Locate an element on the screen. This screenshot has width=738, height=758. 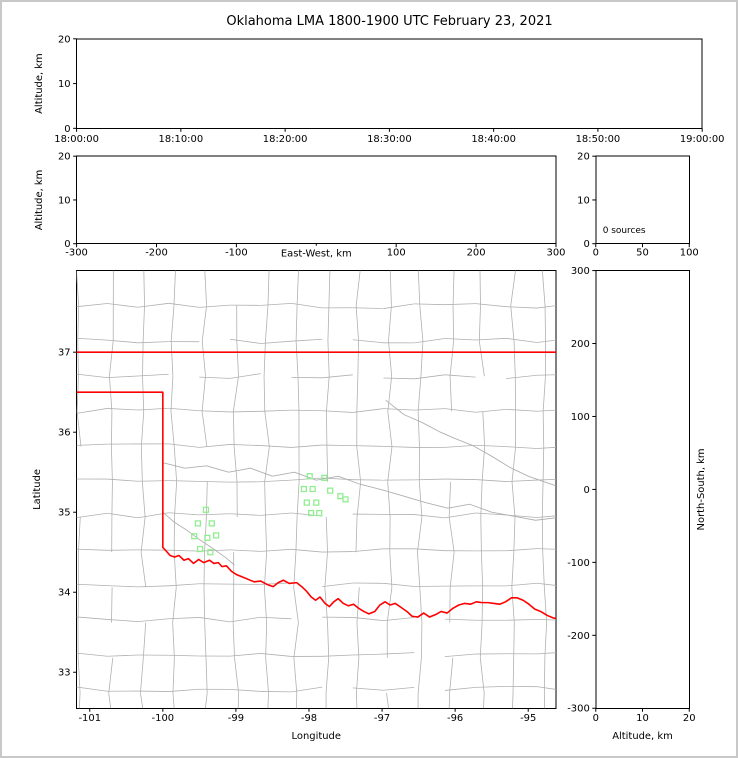
river-line is located at coordinates (470, 443).